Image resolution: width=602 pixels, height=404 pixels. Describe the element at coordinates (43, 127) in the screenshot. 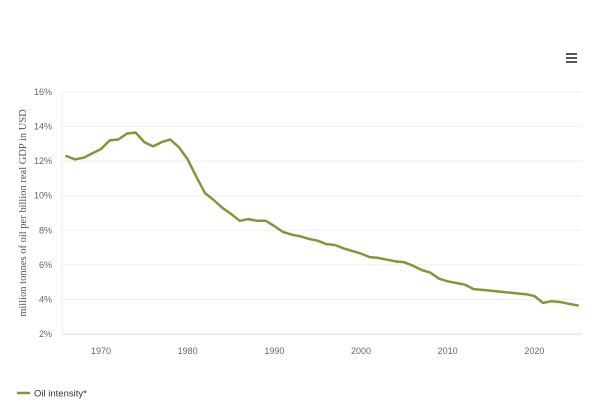

I see `y-tick-label: 14%` at that location.